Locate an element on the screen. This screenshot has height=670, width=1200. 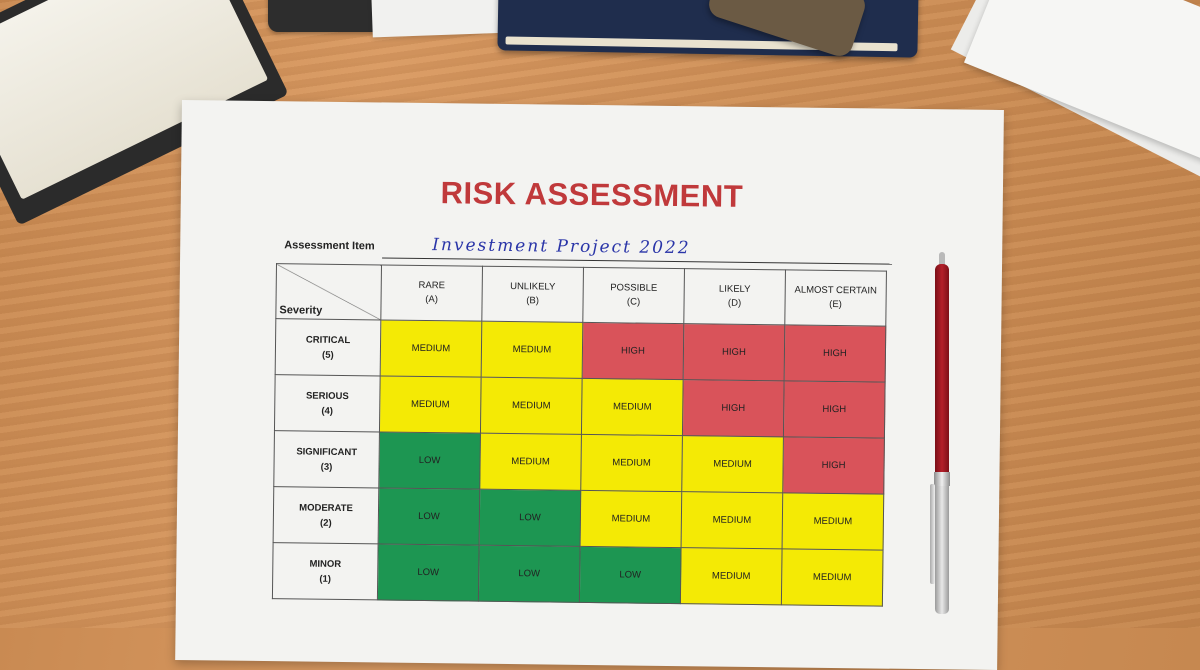
likelihood-column-header: POSSIBLE (C) is located at coordinates (633, 295).